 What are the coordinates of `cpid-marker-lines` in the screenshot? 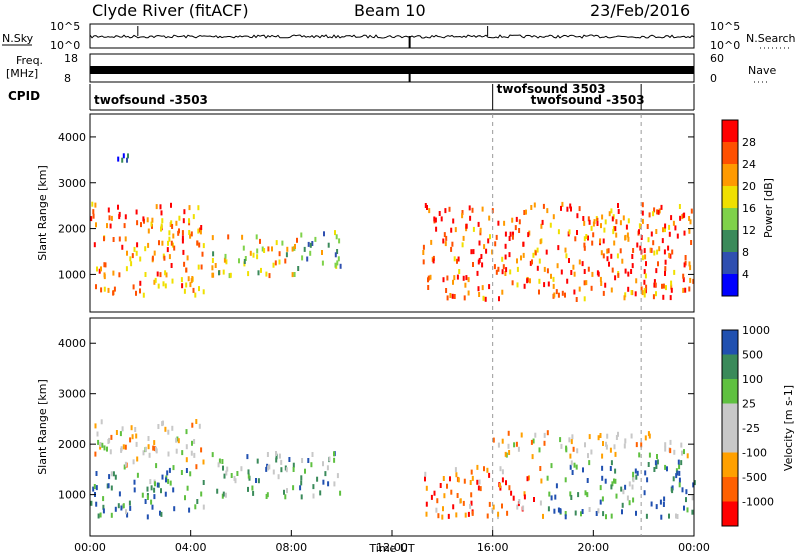 It's located at (567, 325).